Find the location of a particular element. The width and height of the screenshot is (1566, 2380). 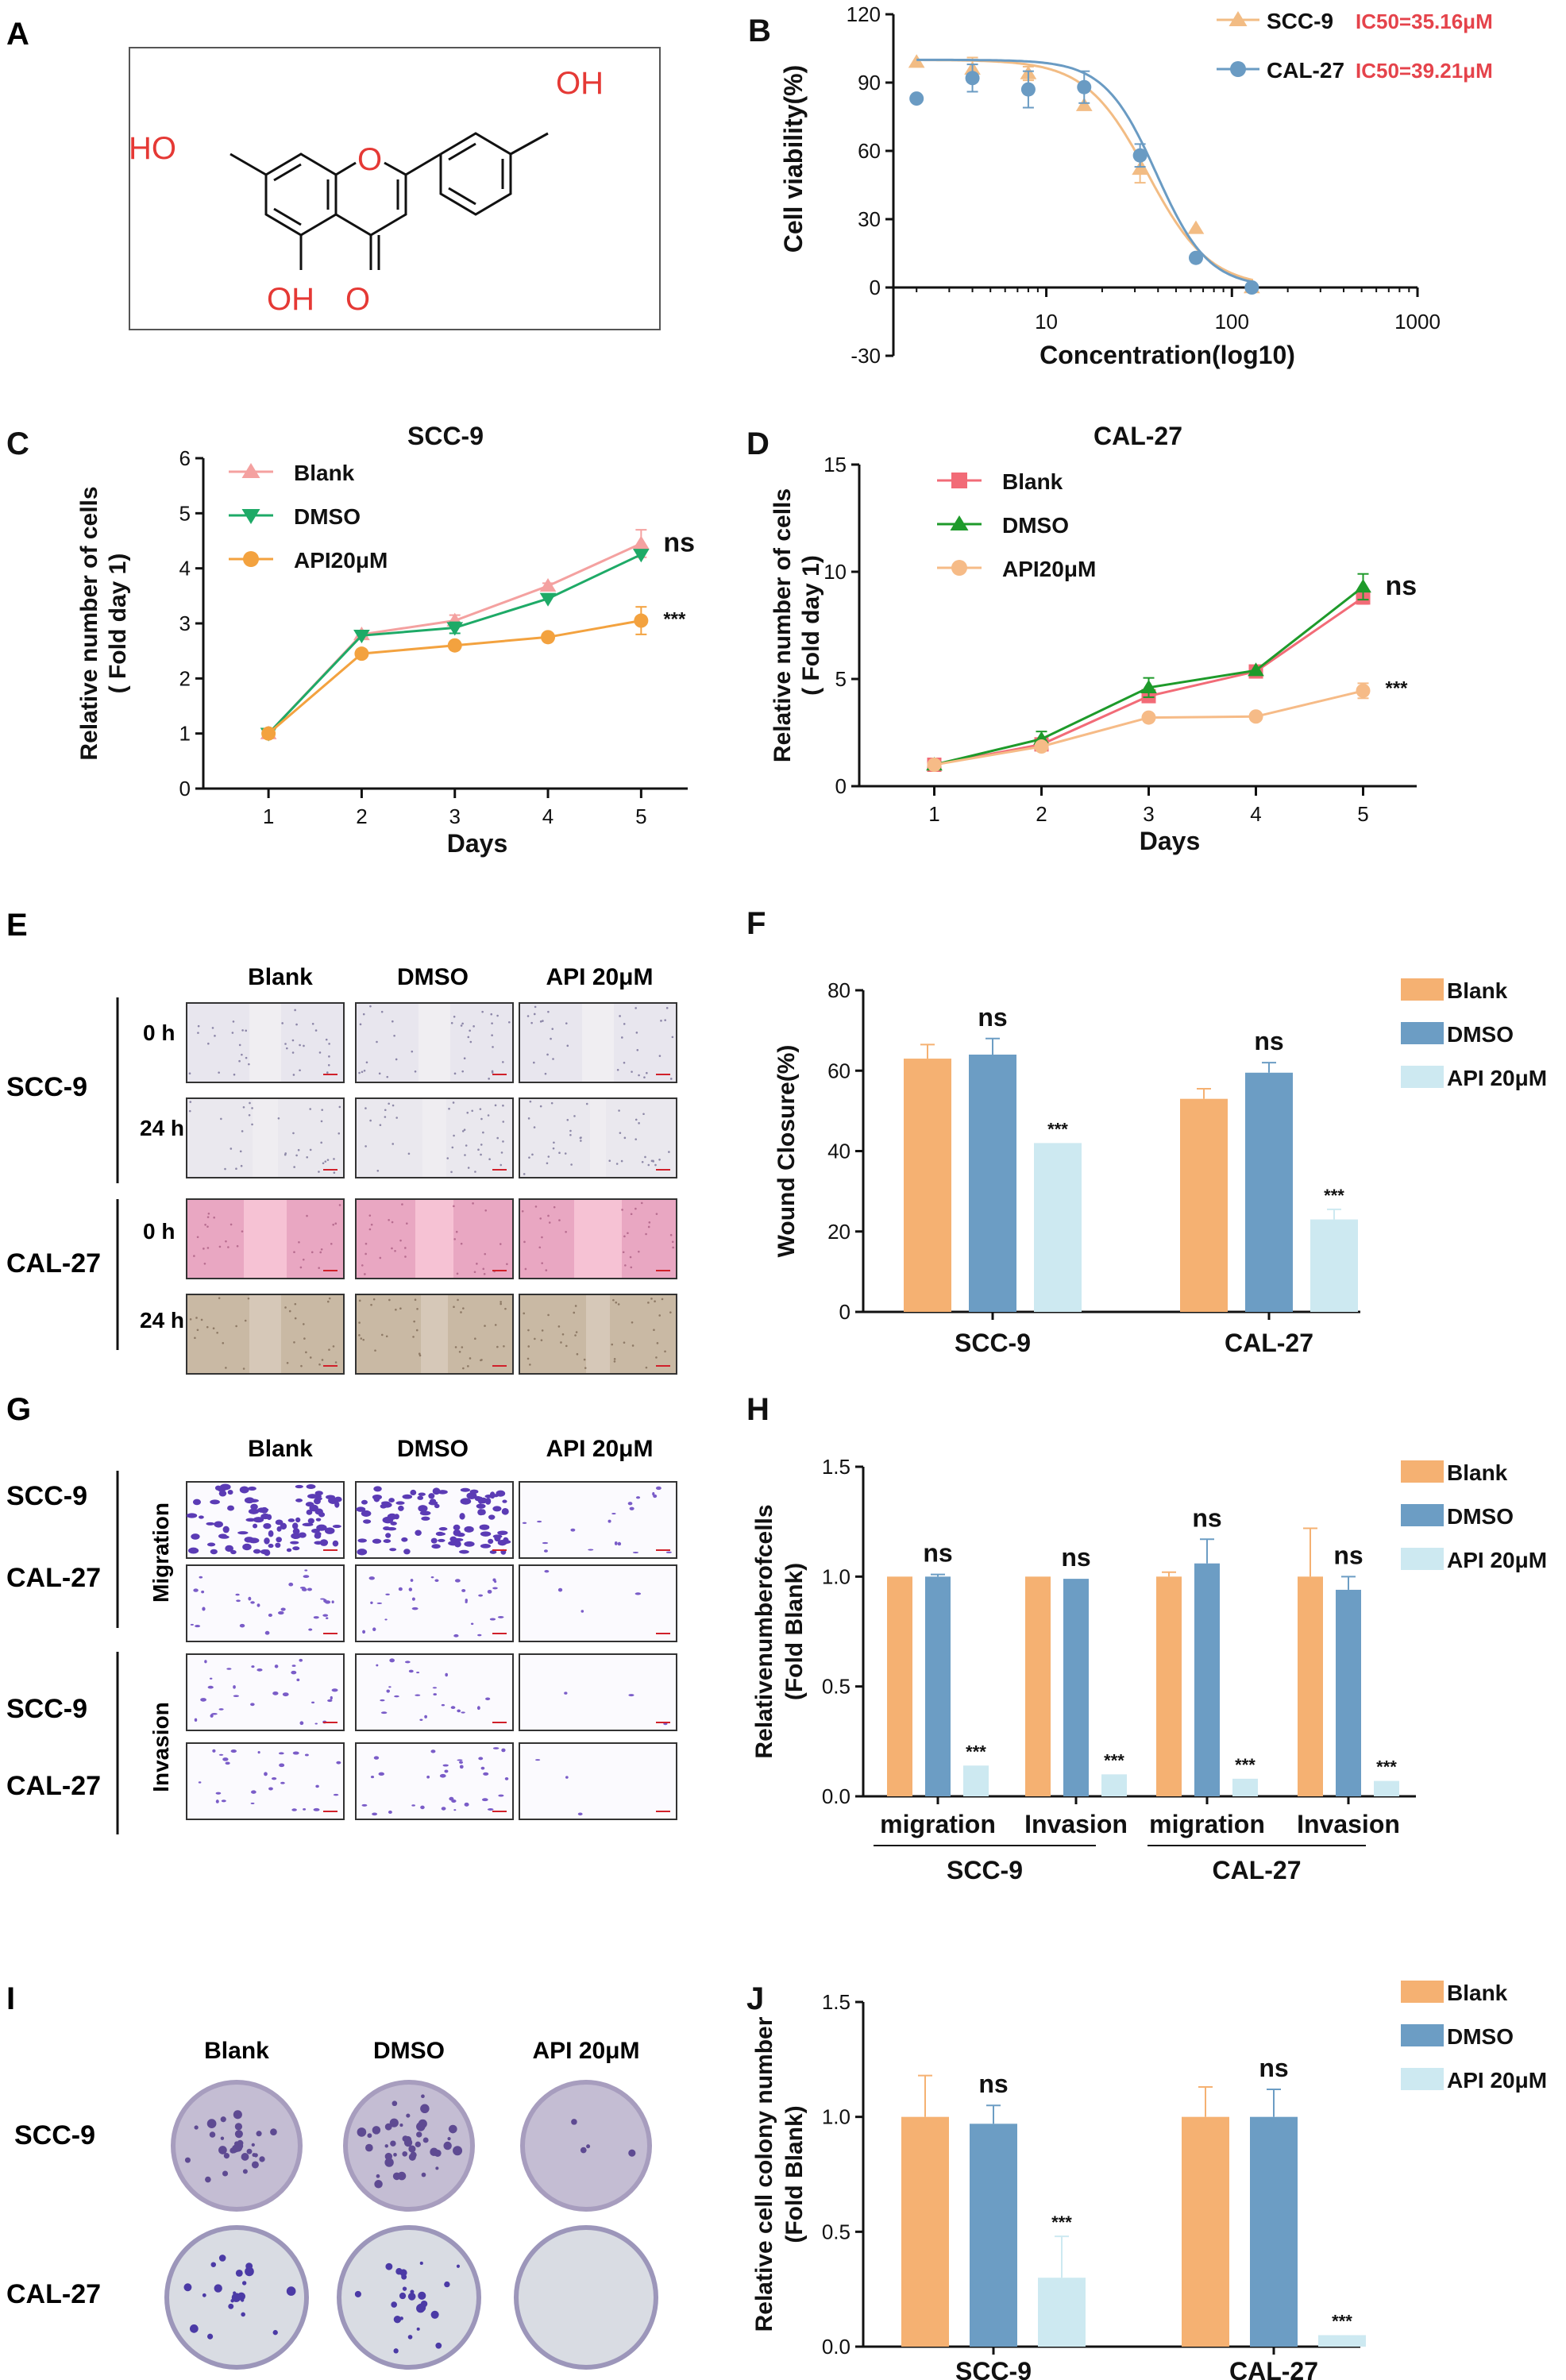

C-y-tick-label: 1 is located at coordinates (185, 734).